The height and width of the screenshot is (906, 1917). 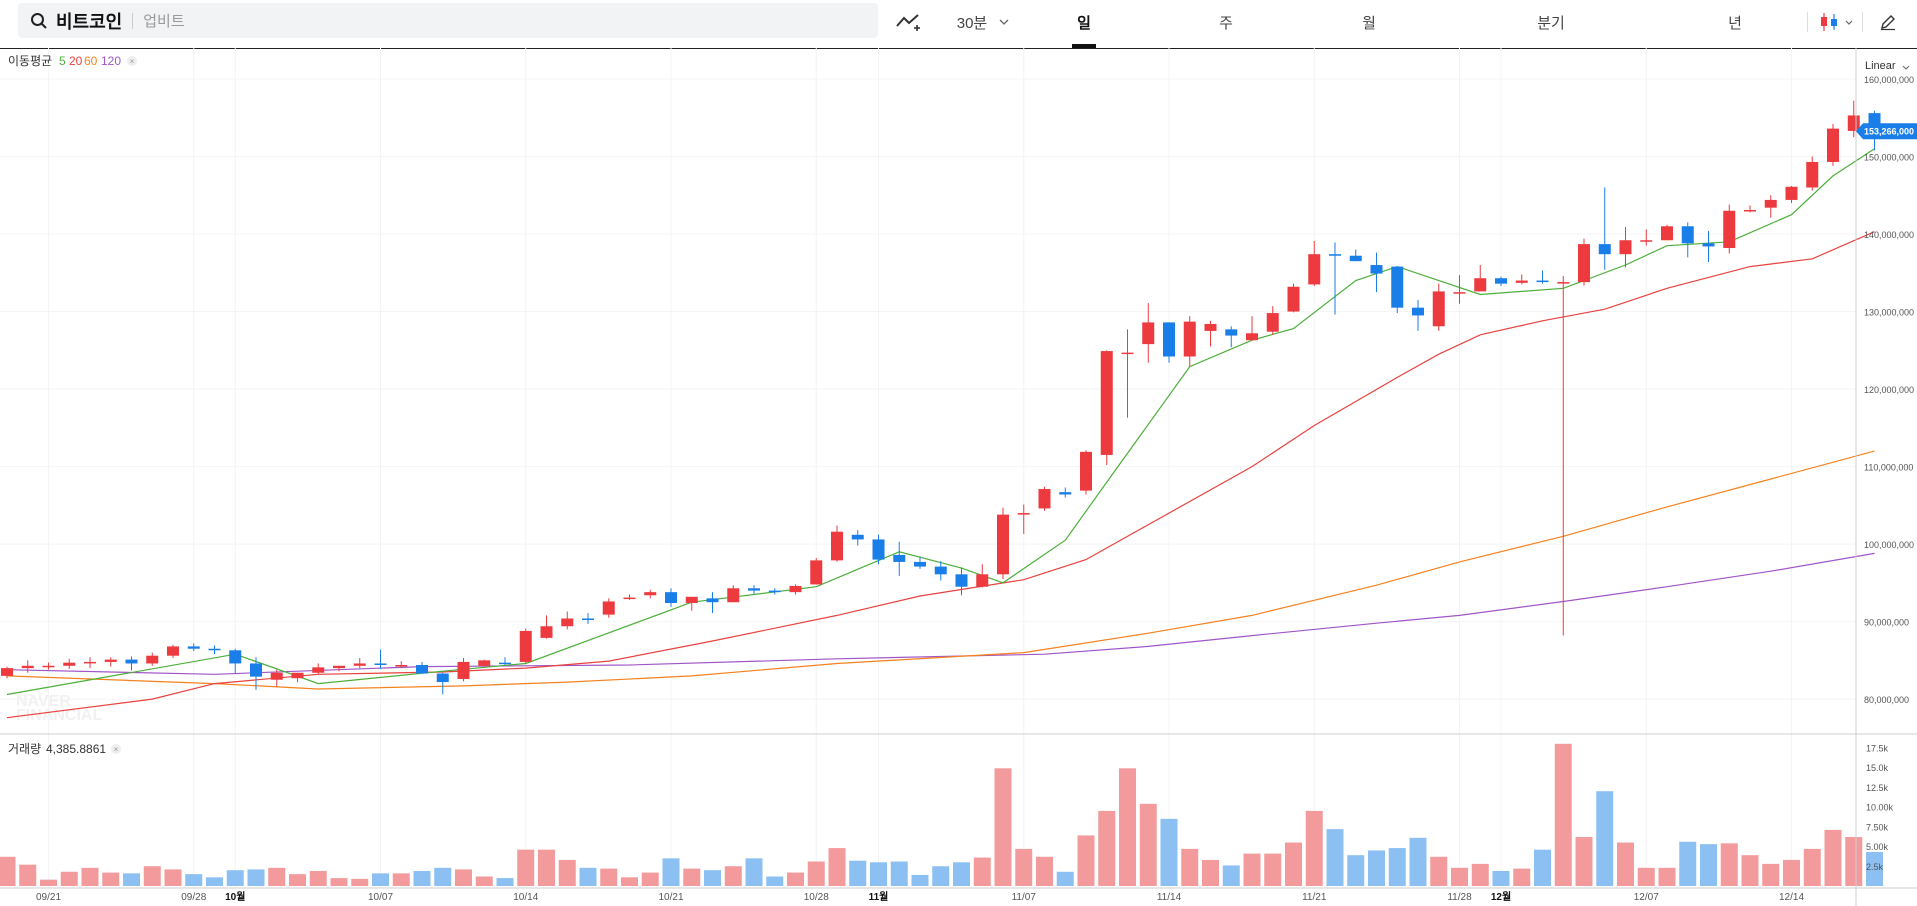 What do you see at coordinates (448, 20) in the screenshot?
I see `search-box: 비트코인 업비트` at bounding box center [448, 20].